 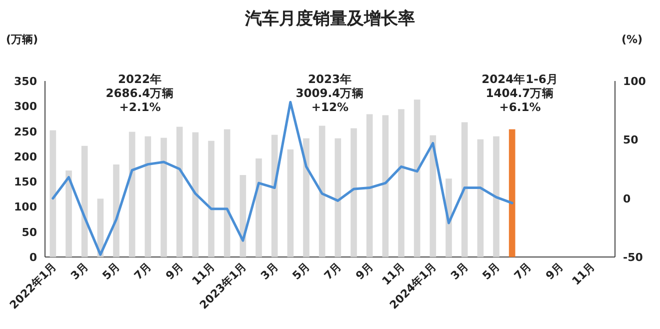 What do you see at coordinates (520, 93) in the screenshot?
I see `annotation: 2024年1-6月 1404.7万辆 +6.1%` at bounding box center [520, 93].